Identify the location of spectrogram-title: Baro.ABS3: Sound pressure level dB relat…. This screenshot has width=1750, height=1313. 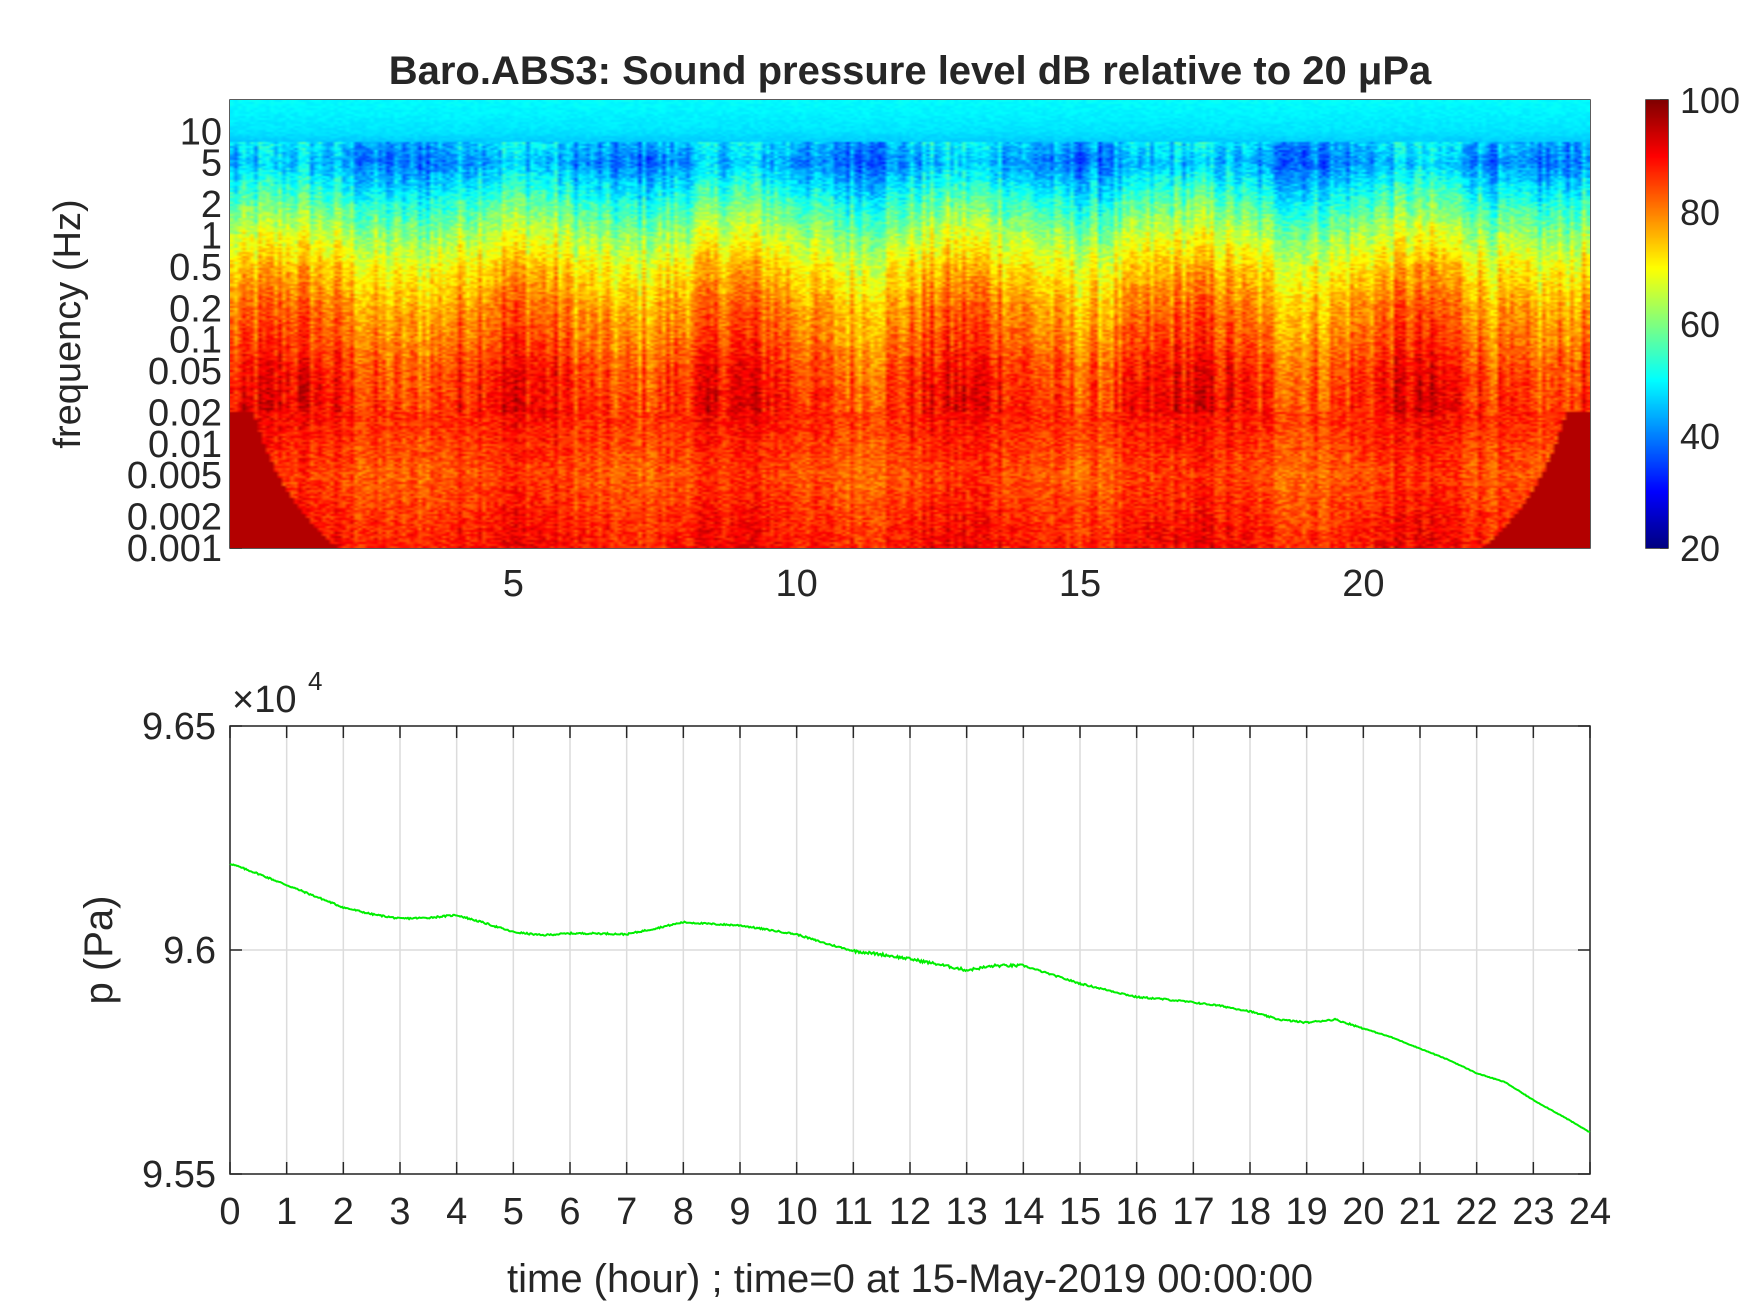
(910, 71).